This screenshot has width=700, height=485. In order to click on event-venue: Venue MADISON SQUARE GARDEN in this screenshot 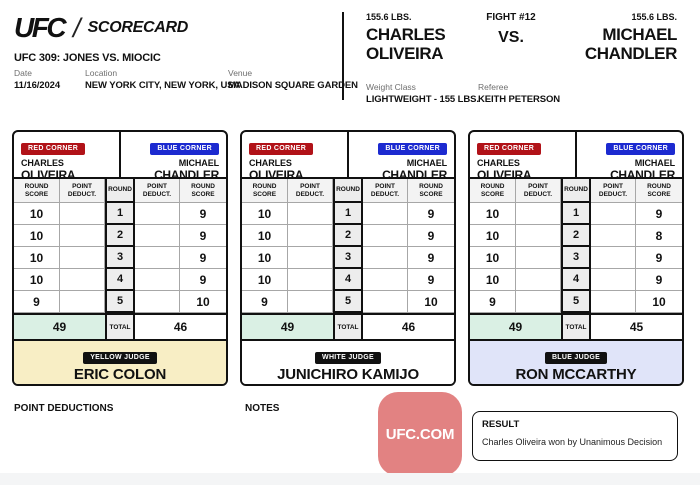, I will do `click(293, 79)`.